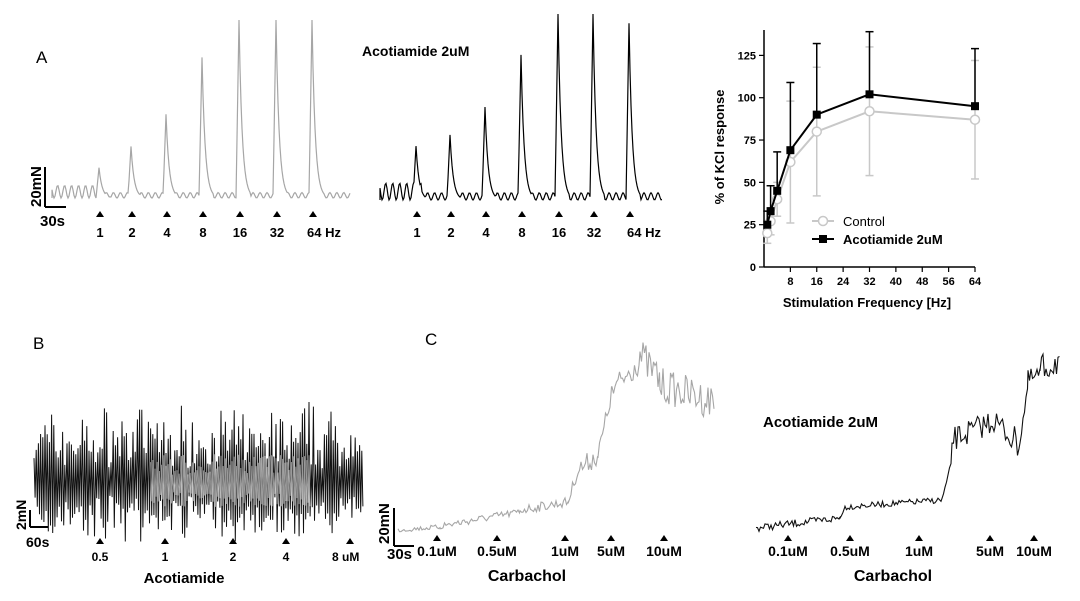 This screenshot has height=601, width=1080. Describe the element at coordinates (345, 557) in the screenshot. I see `b-last-concentration-label: 8 uM` at that location.